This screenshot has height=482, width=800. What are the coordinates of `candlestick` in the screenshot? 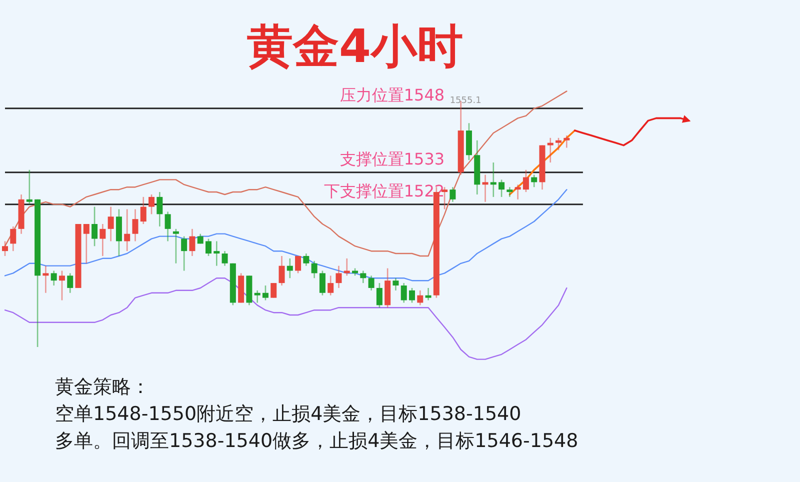 It's located at (273, 290).